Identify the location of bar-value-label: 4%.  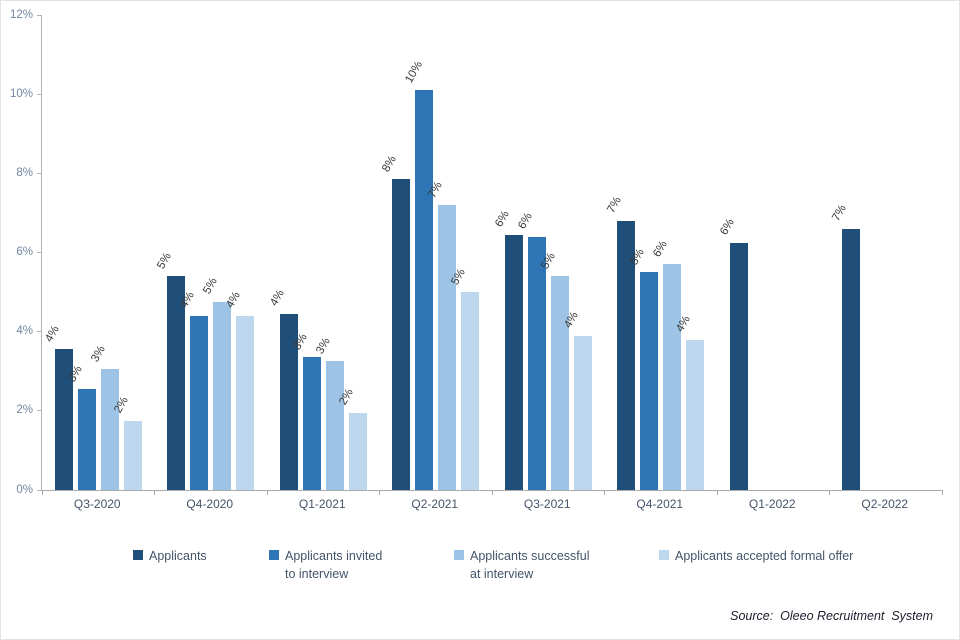
(52, 334).